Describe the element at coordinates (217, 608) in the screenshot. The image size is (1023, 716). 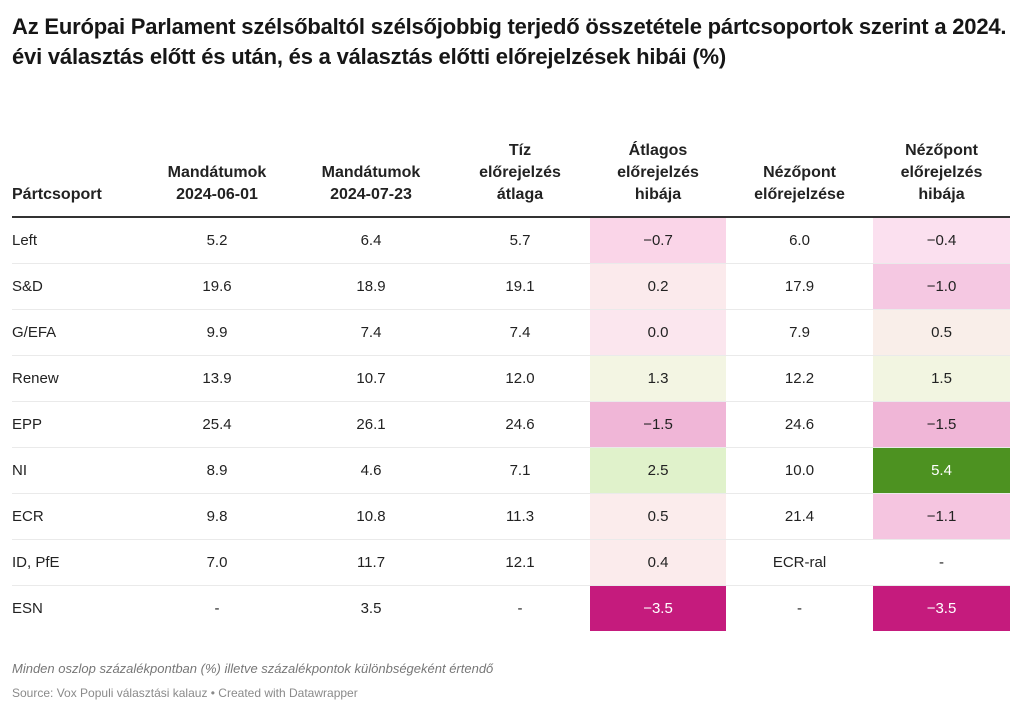
I see `cell-seats-0601: -` at that location.